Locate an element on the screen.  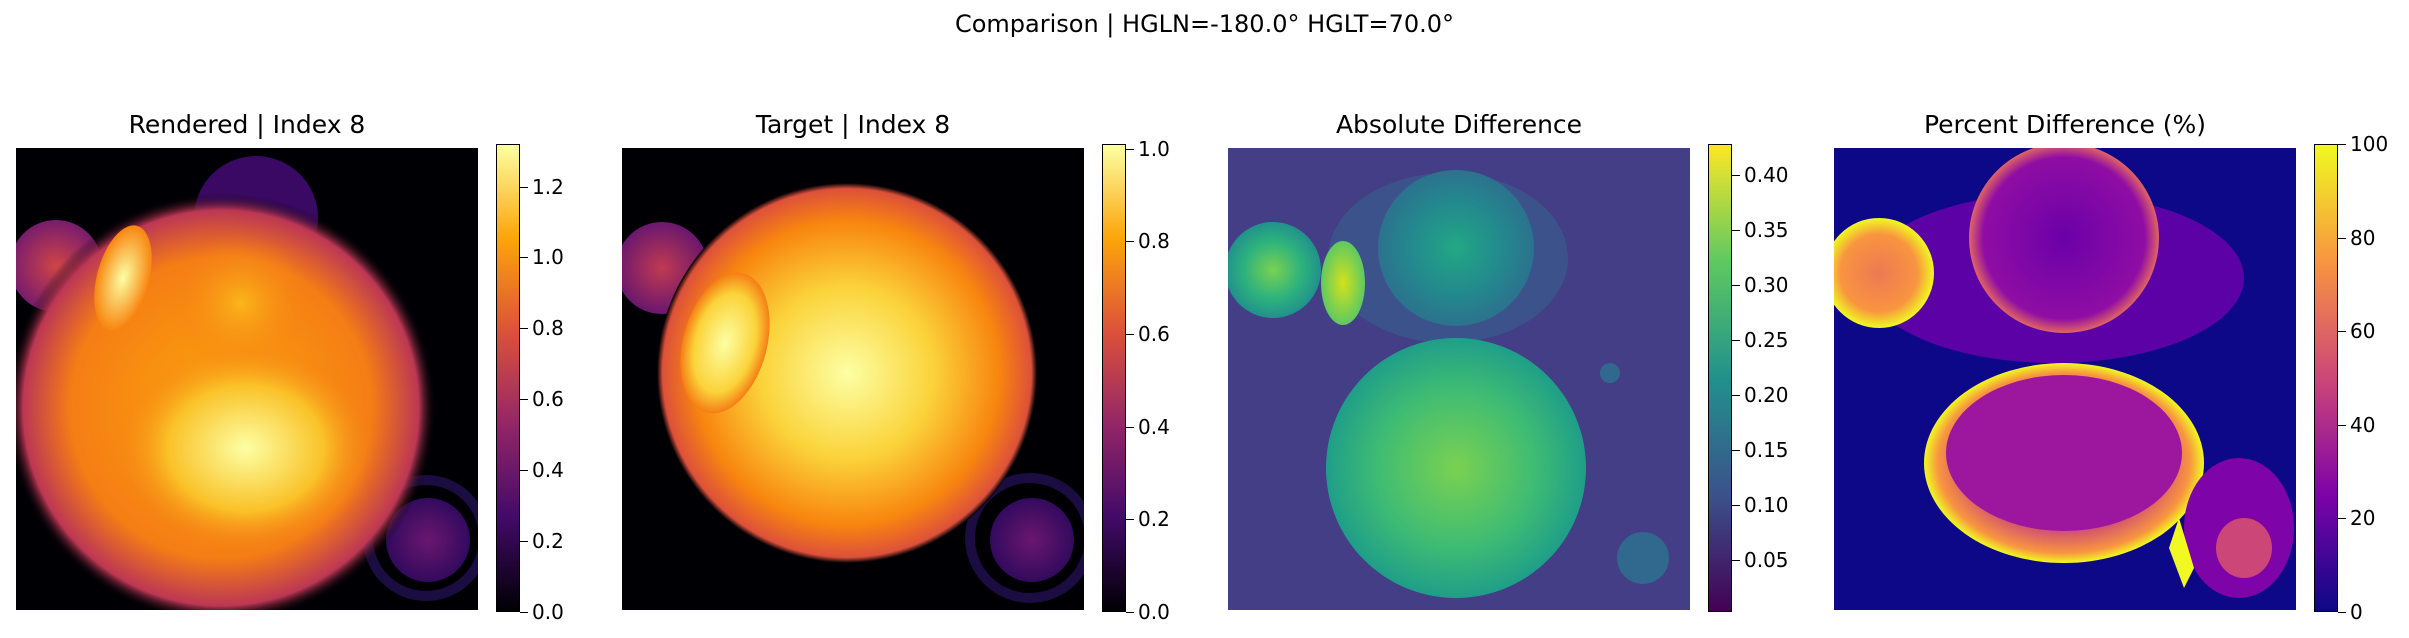
colorbar-target is located at coordinates (1114, 378).